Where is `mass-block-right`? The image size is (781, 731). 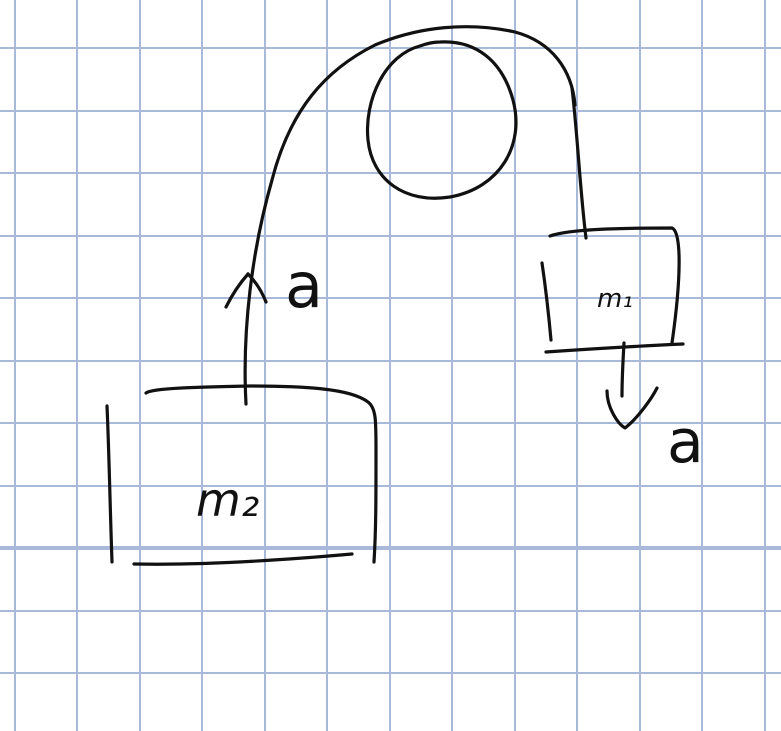 mass-block-right is located at coordinates (612, 290).